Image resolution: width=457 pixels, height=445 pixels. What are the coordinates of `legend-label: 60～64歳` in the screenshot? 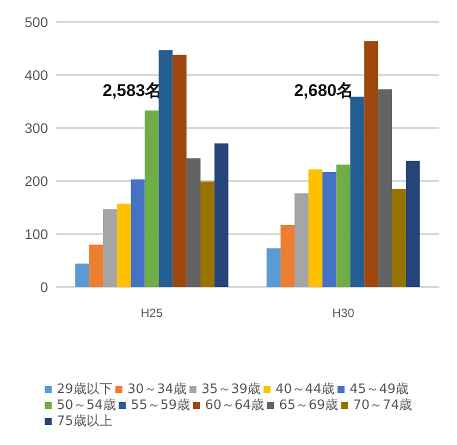 It's located at (234, 405).